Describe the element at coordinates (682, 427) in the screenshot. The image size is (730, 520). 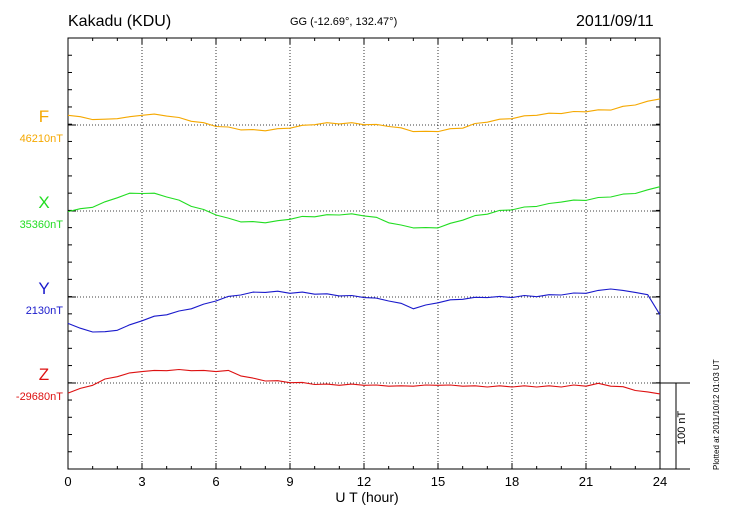
I see `scale-bar-label: 100 nT` at that location.